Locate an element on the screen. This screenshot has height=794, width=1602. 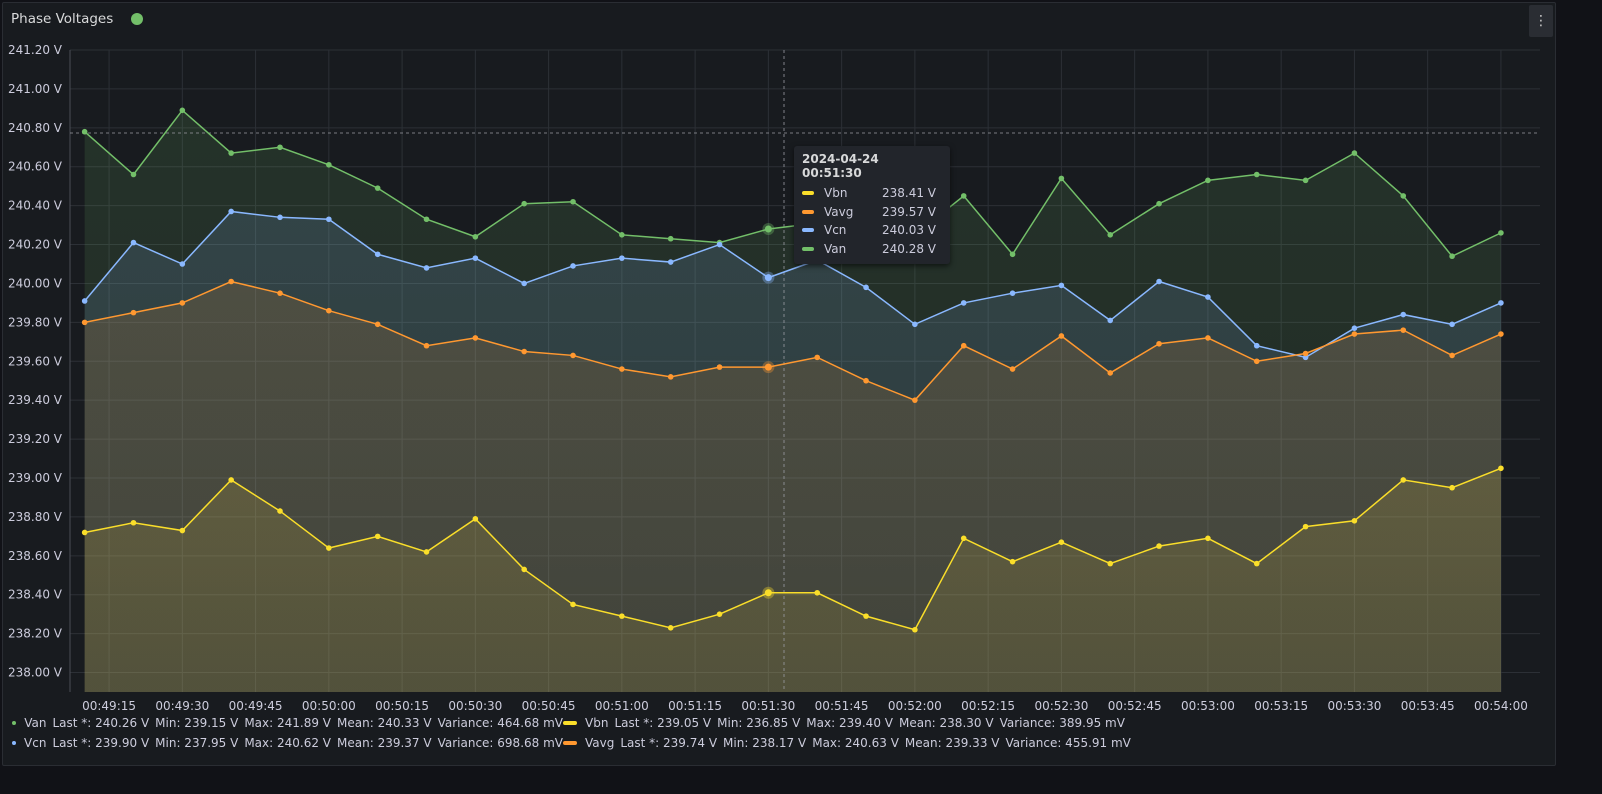
x-tick-label: 00:51:15 is located at coordinates (695, 704).